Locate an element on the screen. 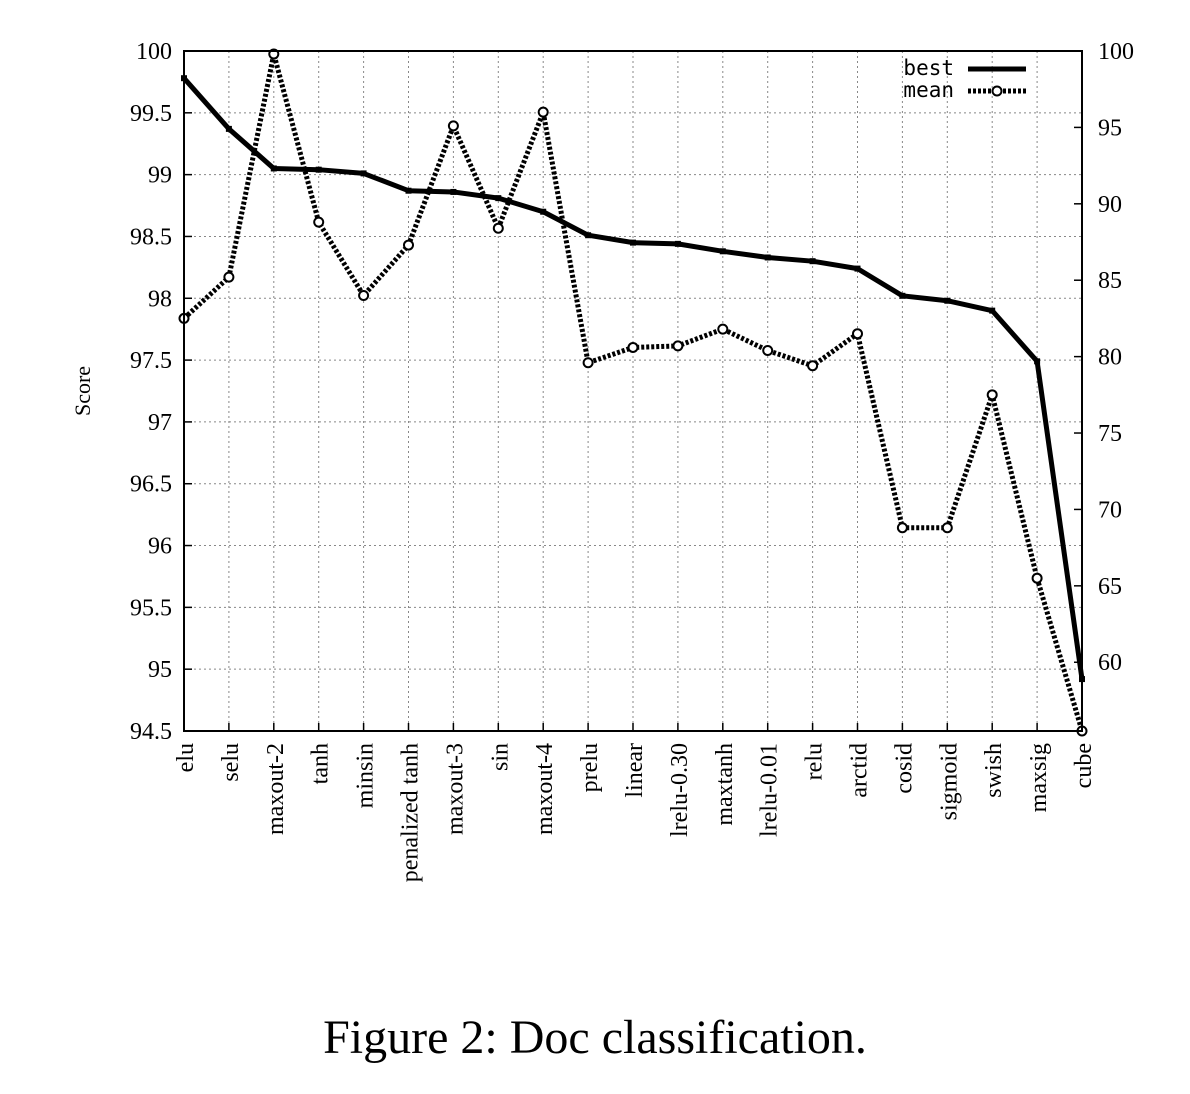  y-axis-title: Score is located at coordinates (82, 391).